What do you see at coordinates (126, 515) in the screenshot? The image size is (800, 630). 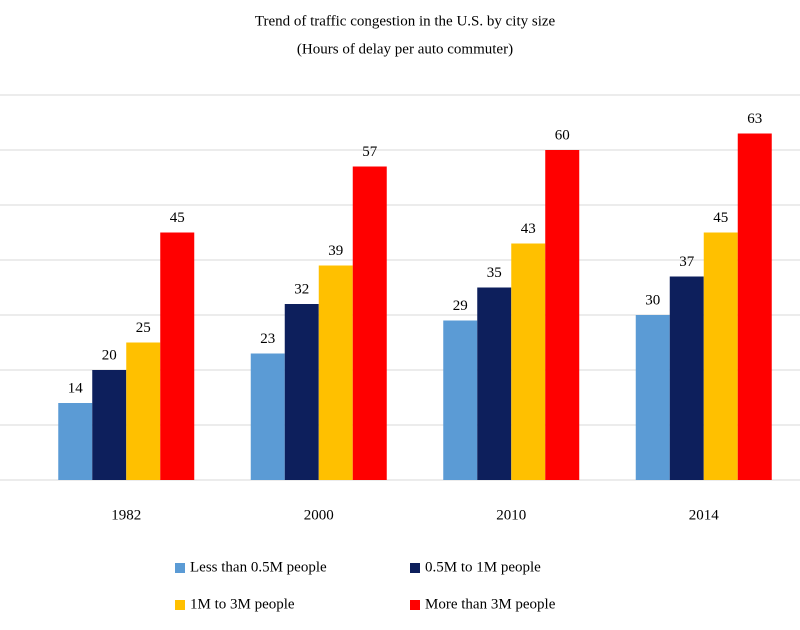 I see `x-tick-label: 1982` at bounding box center [126, 515].